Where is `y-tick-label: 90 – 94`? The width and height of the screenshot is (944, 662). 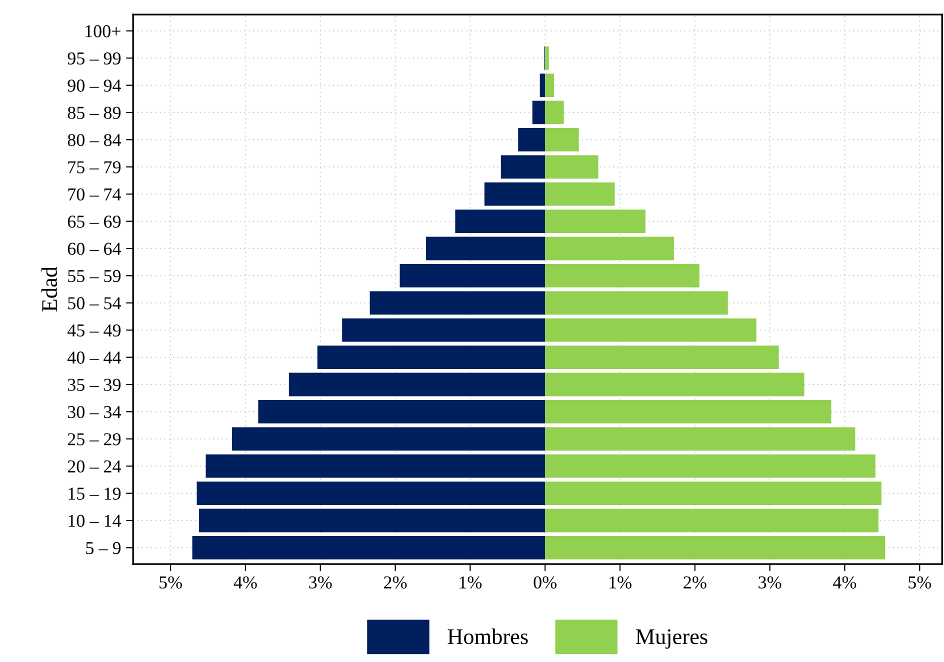
y-tick-label: 90 – 94 is located at coordinates (95, 86).